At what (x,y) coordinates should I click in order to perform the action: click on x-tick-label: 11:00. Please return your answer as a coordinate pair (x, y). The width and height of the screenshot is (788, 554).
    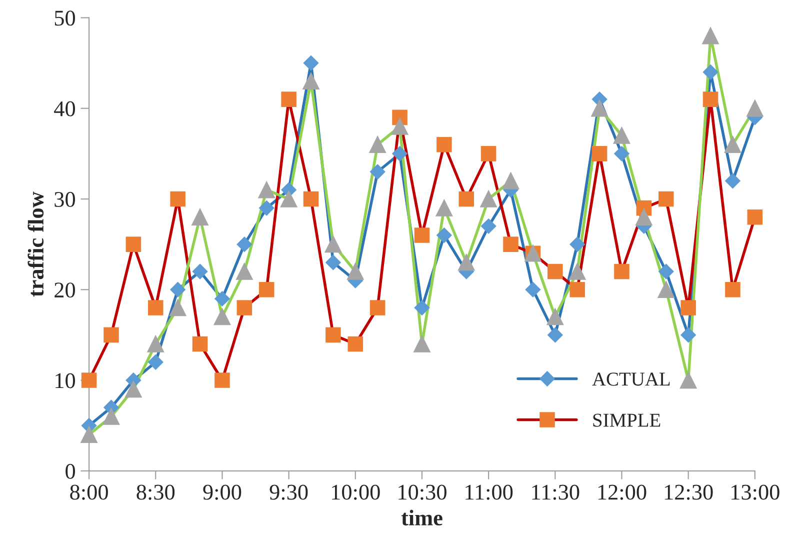
    Looking at the image, I should click on (489, 492).